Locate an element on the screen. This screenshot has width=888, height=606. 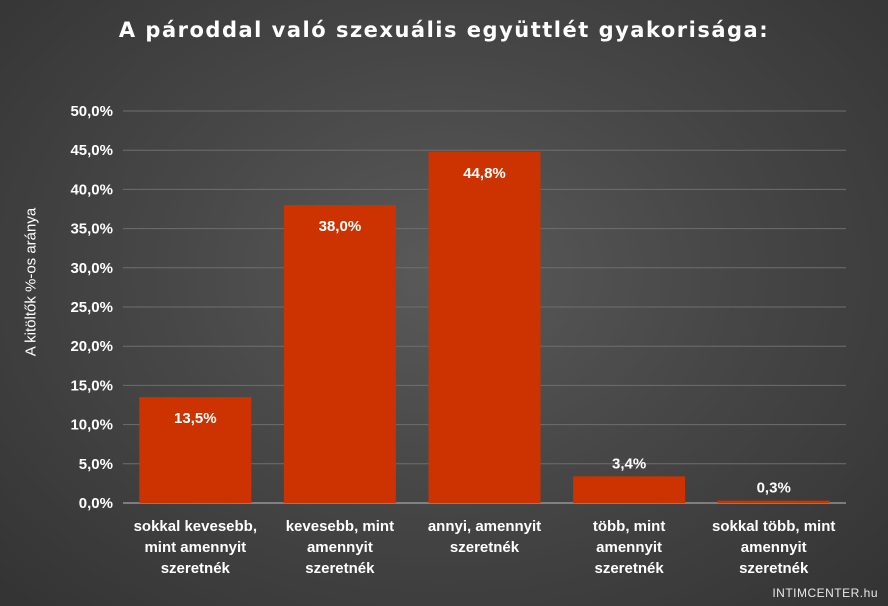
y-tick-label: 40,0% is located at coordinates (91, 189).